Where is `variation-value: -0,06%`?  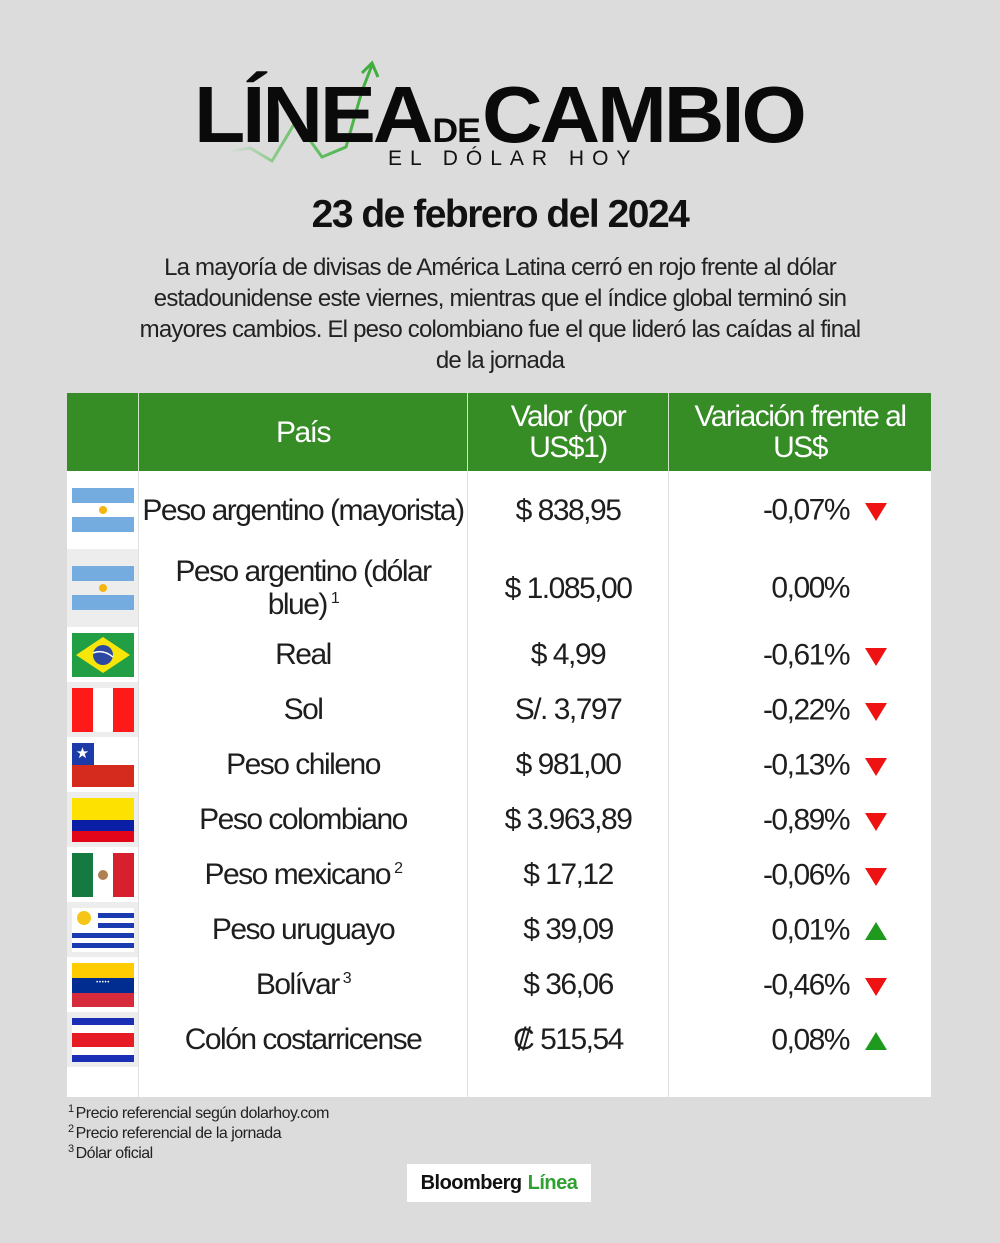
variation-value: -0,06% is located at coordinates (806, 874).